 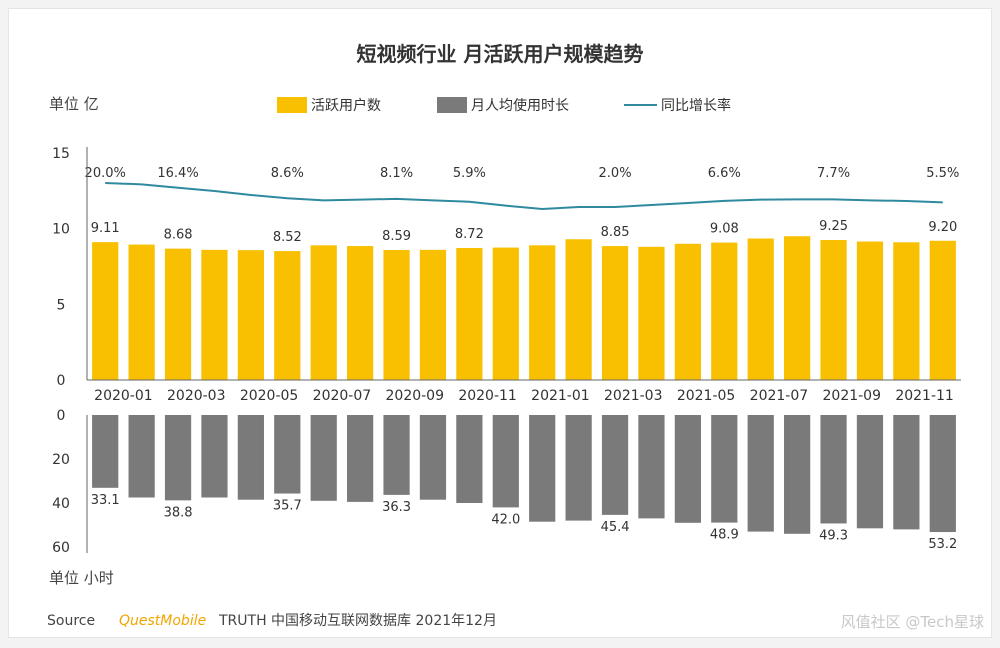 I want to click on x-tick-label: 2020-05, so click(x=269, y=396).